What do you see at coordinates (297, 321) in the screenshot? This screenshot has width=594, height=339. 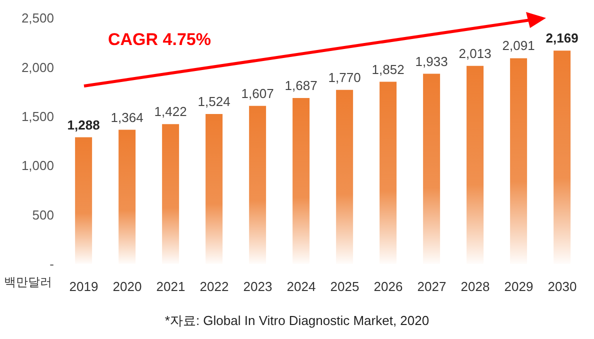 I see `text: *자료: Global In Vitro Diagnostic Market, 2020` at bounding box center [297, 321].